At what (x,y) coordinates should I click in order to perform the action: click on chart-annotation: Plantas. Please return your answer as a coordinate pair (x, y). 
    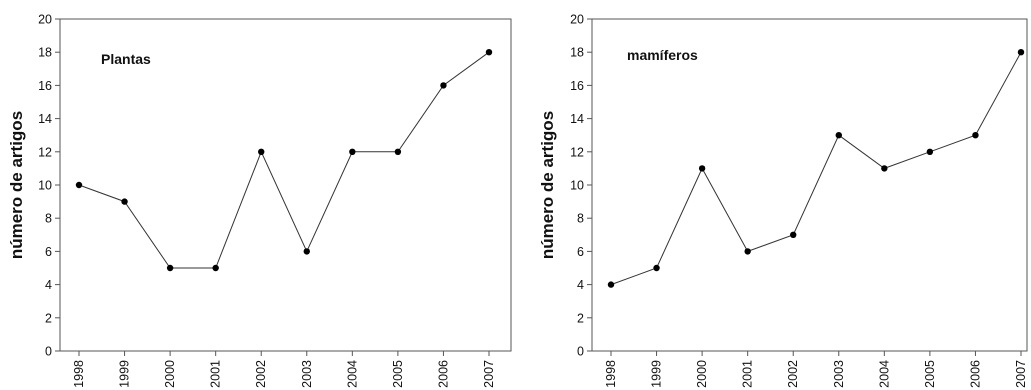
    Looking at the image, I should click on (126, 59).